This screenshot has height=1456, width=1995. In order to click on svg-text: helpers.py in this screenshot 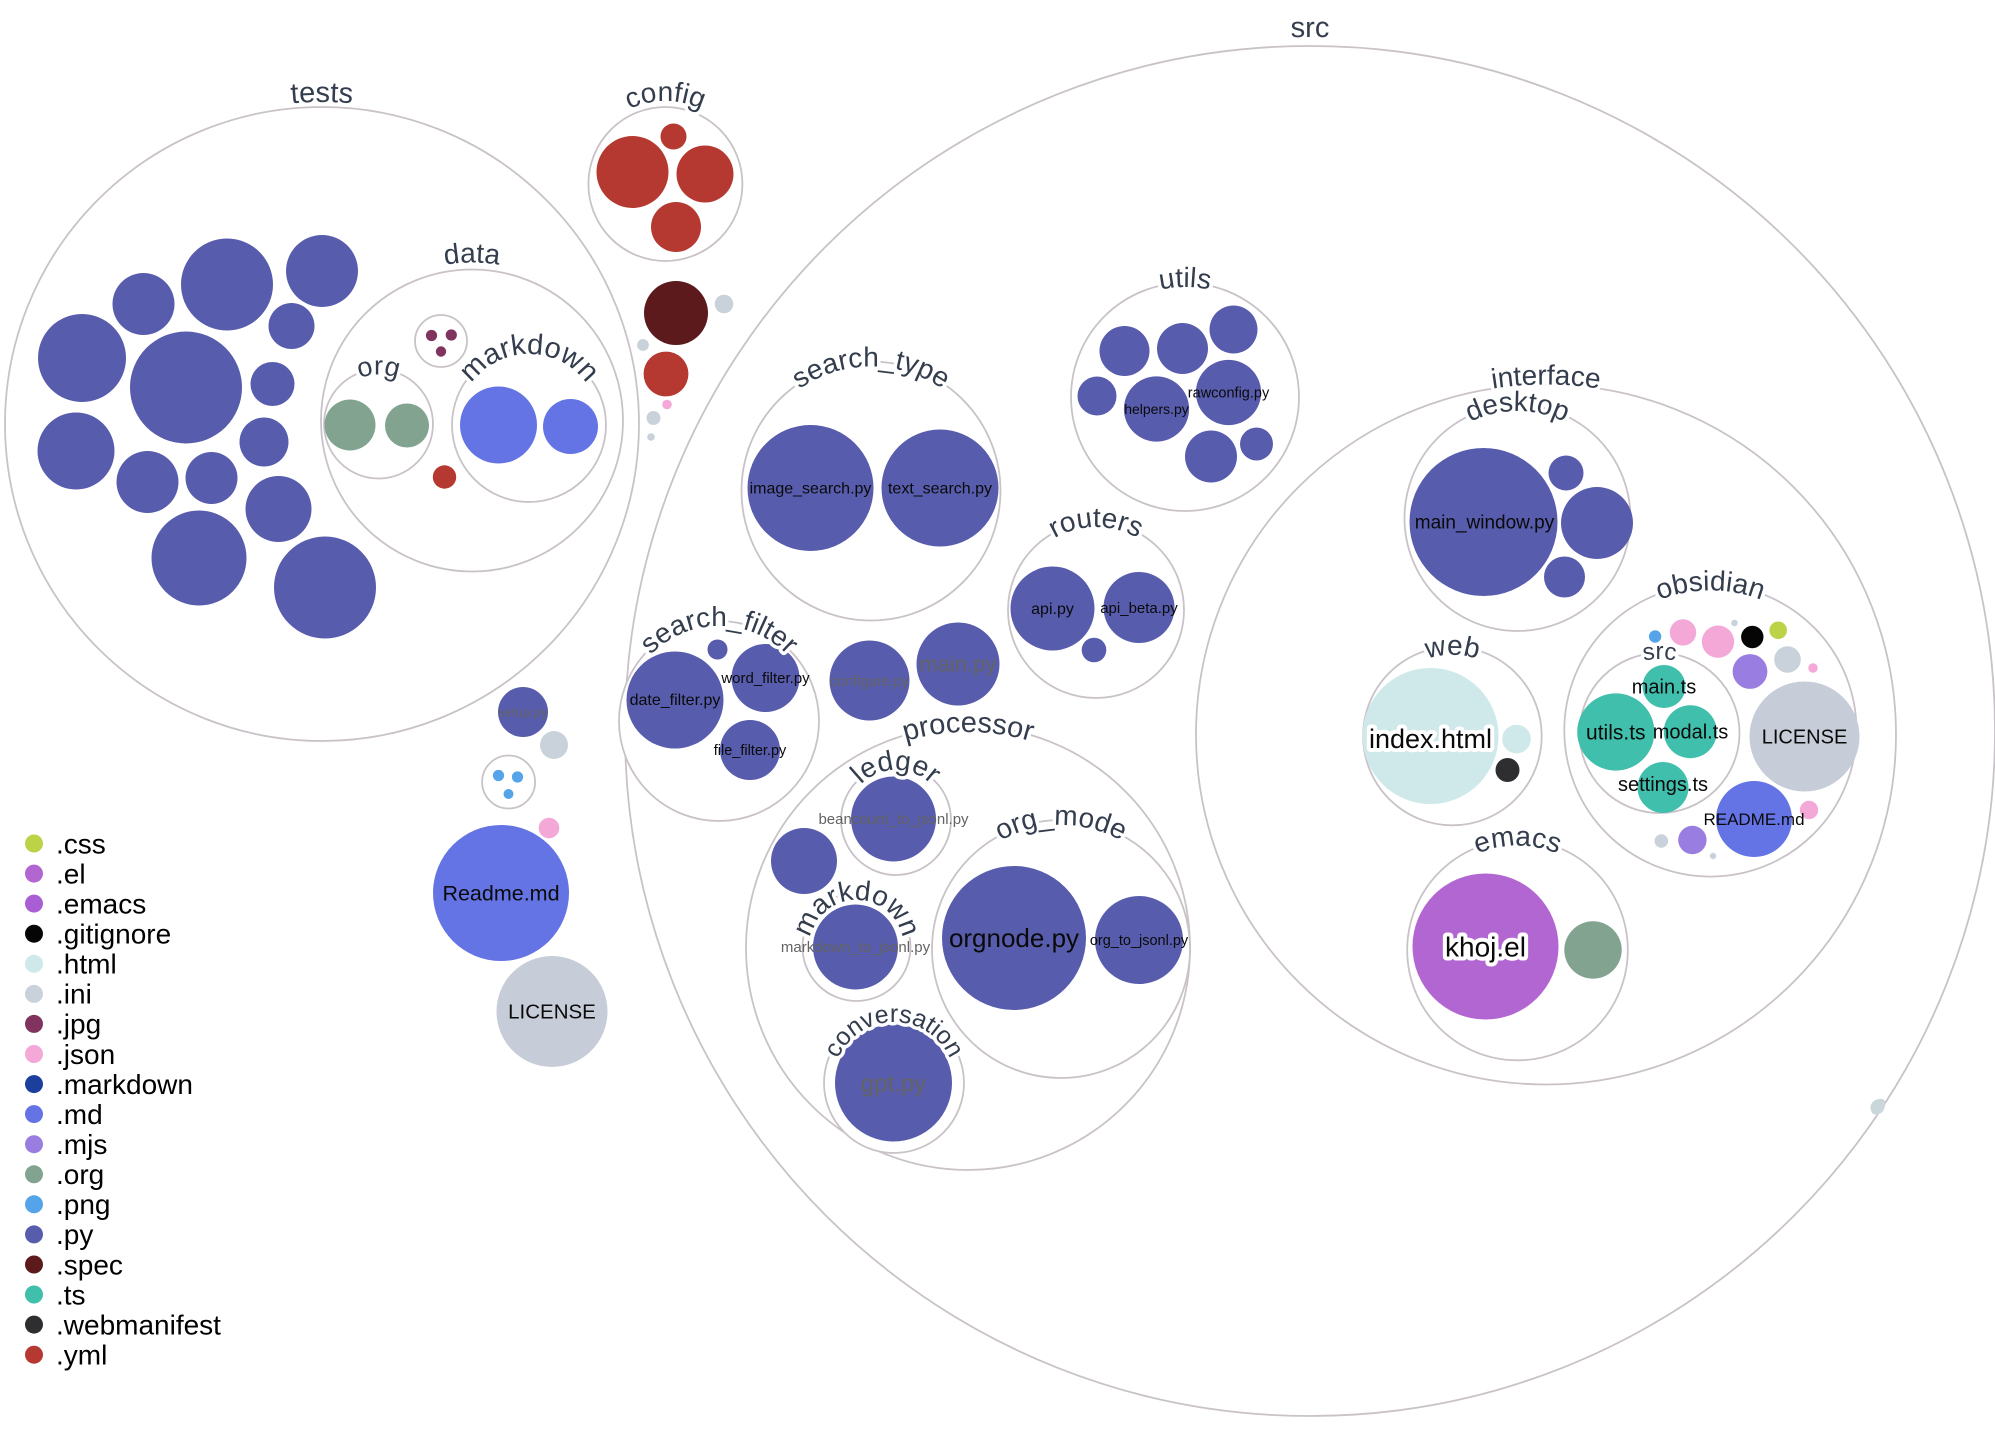, I will do `click(1156, 409)`.